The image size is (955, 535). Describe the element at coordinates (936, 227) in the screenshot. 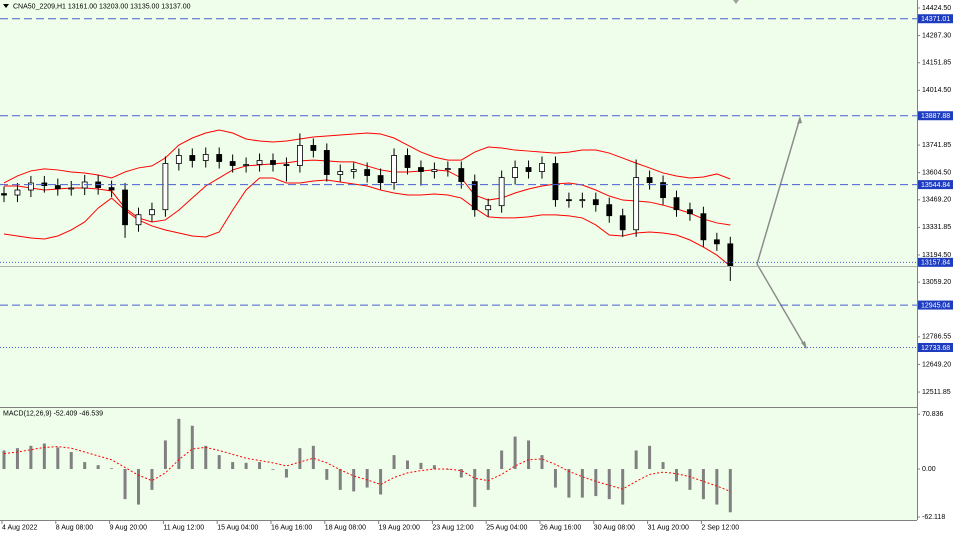

I see `y-tick-label: 13331.85` at that location.